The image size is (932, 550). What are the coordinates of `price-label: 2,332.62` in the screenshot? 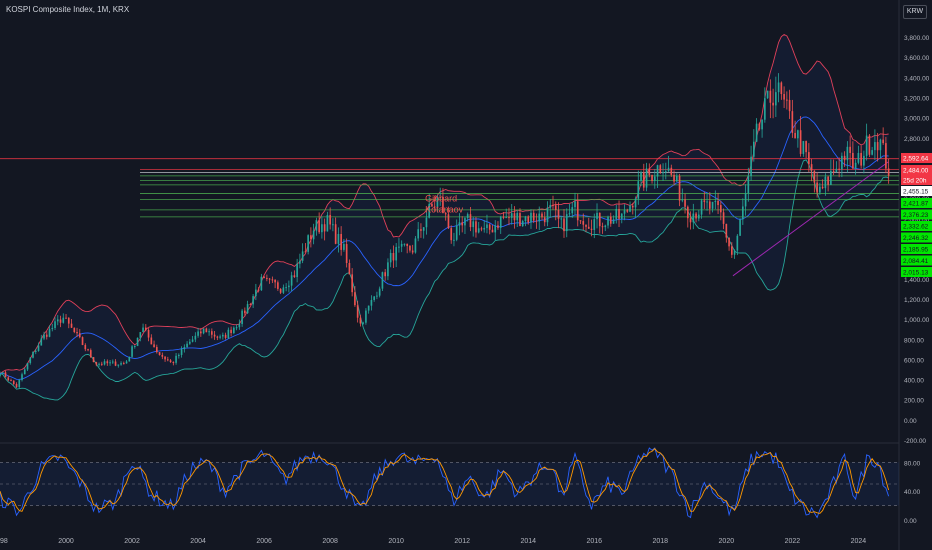 It's located at (916, 227).